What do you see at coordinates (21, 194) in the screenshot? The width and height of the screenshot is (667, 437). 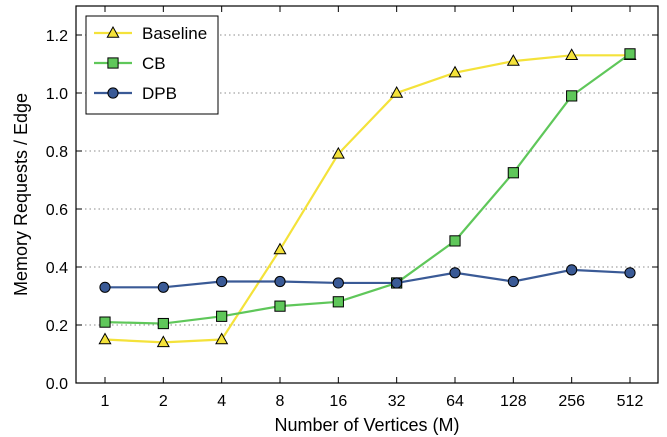 I see `y-axis-label: Memory Requests / Edge` at bounding box center [21, 194].